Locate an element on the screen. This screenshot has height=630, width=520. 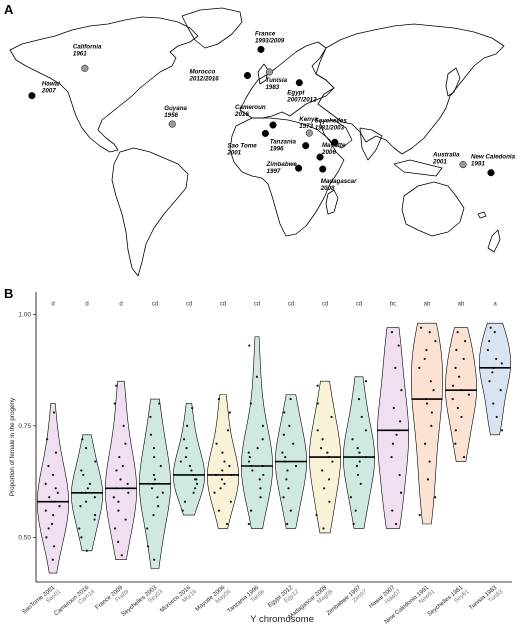
marker-cameroun is located at coordinates (273, 125).